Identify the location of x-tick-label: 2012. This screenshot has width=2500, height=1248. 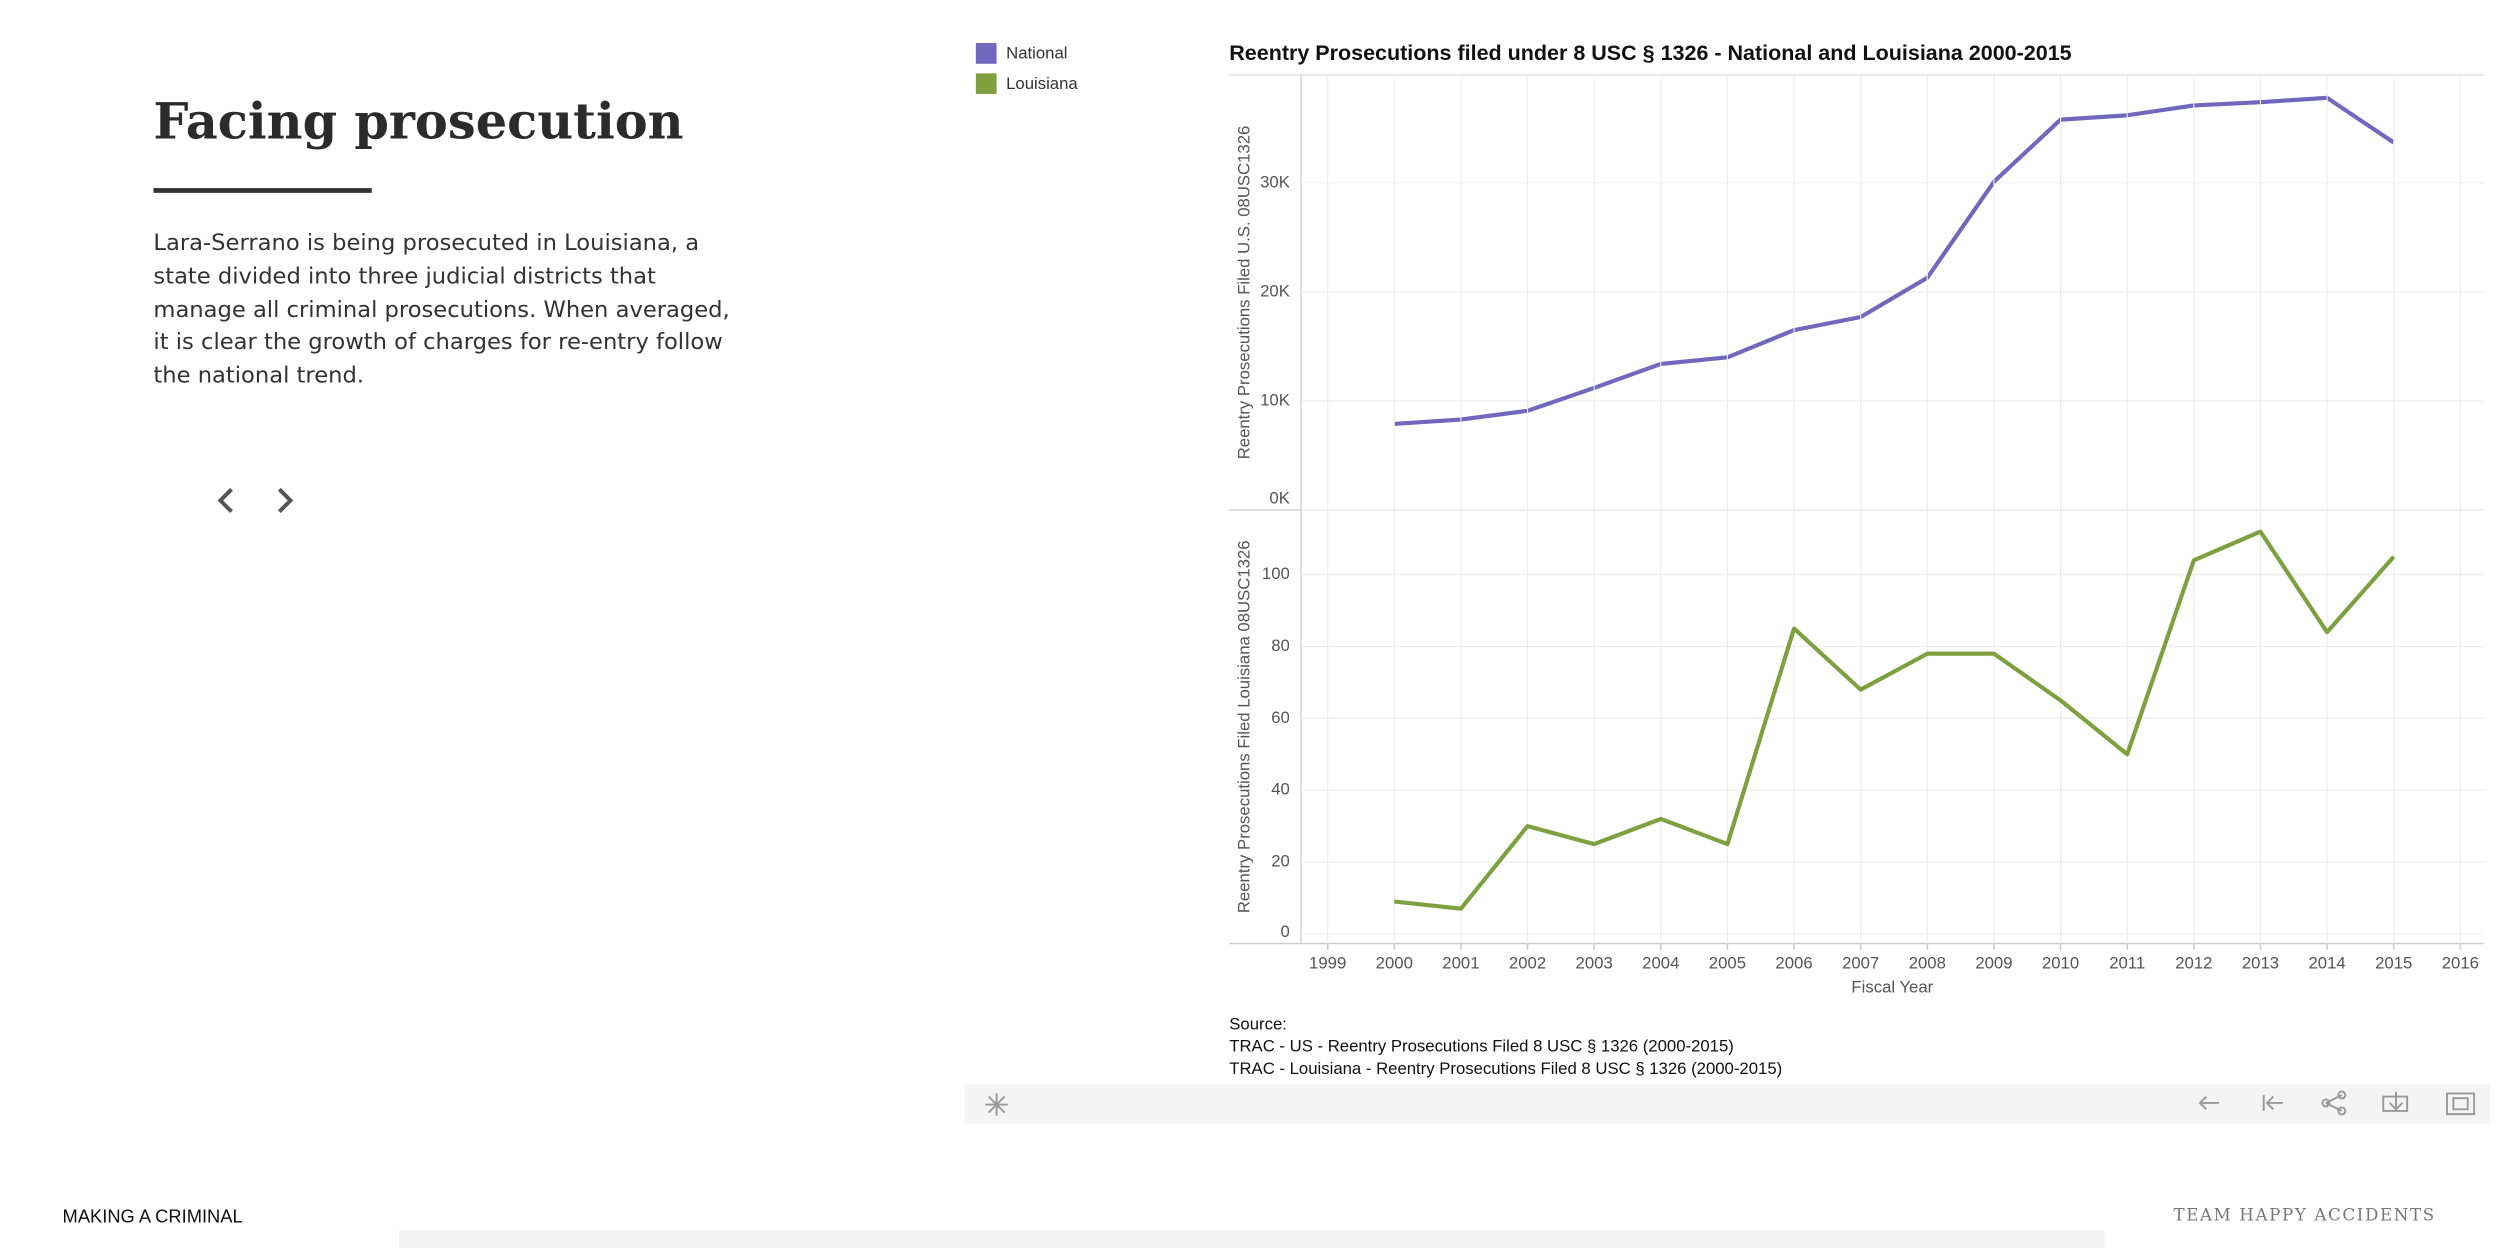
(2193, 963).